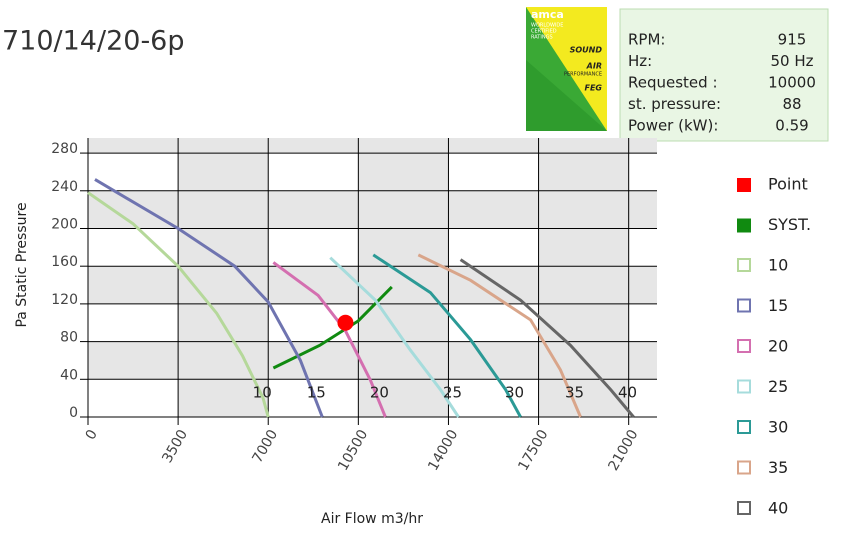  I want to click on x-tick-label: 10500, so click(353, 450).